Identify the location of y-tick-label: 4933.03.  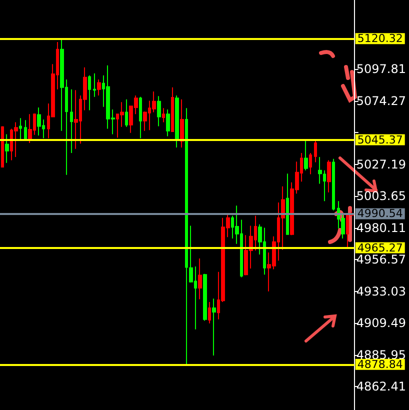
(381, 291).